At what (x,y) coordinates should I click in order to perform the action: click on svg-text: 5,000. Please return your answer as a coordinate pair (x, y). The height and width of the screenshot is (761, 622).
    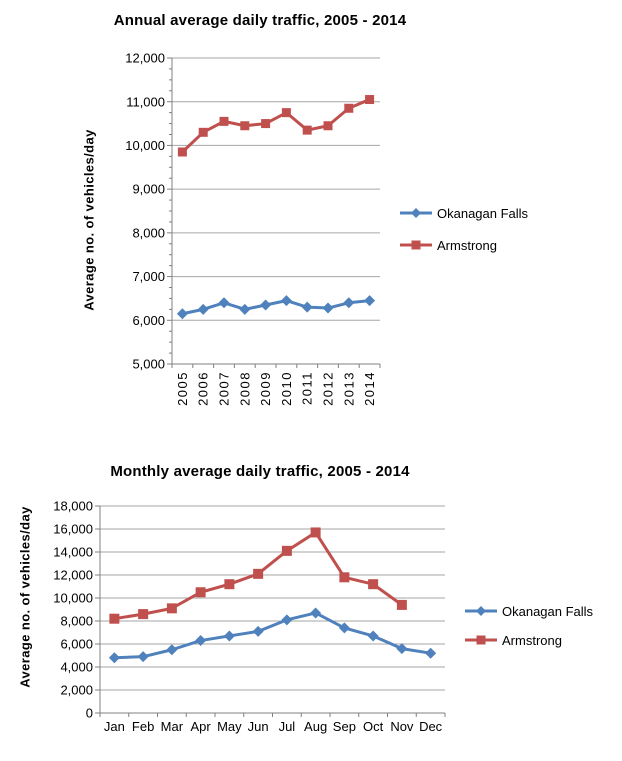
    Looking at the image, I should click on (148, 364).